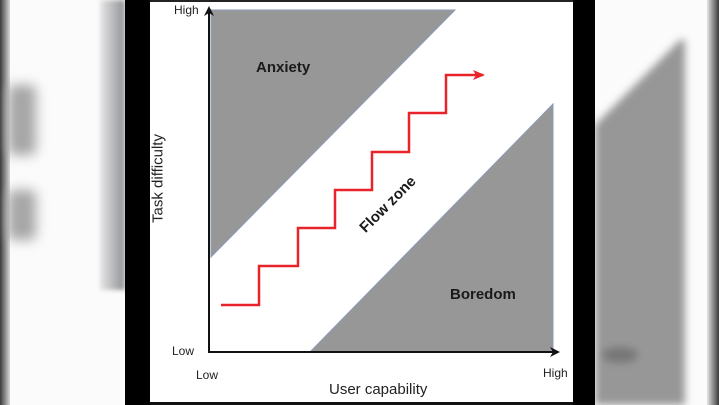 Image resolution: width=719 pixels, height=405 pixels. I want to click on boredom-label: Boredom, so click(483, 294).